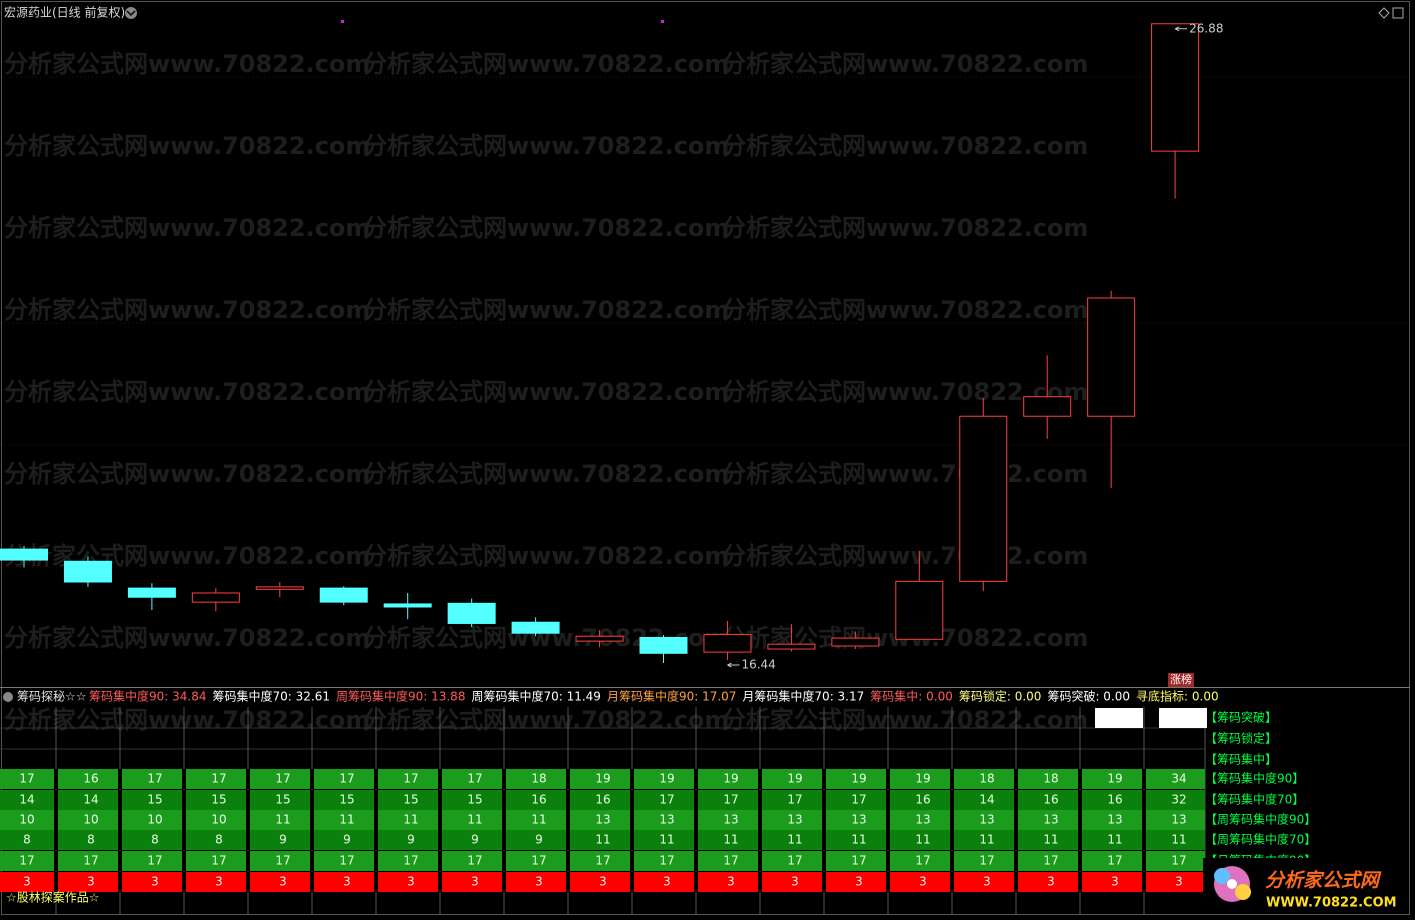 This screenshot has width=1415, height=920. Describe the element at coordinates (64, 12) in the screenshot. I see `window-title: 宏源药业(日线 前复权)` at that location.